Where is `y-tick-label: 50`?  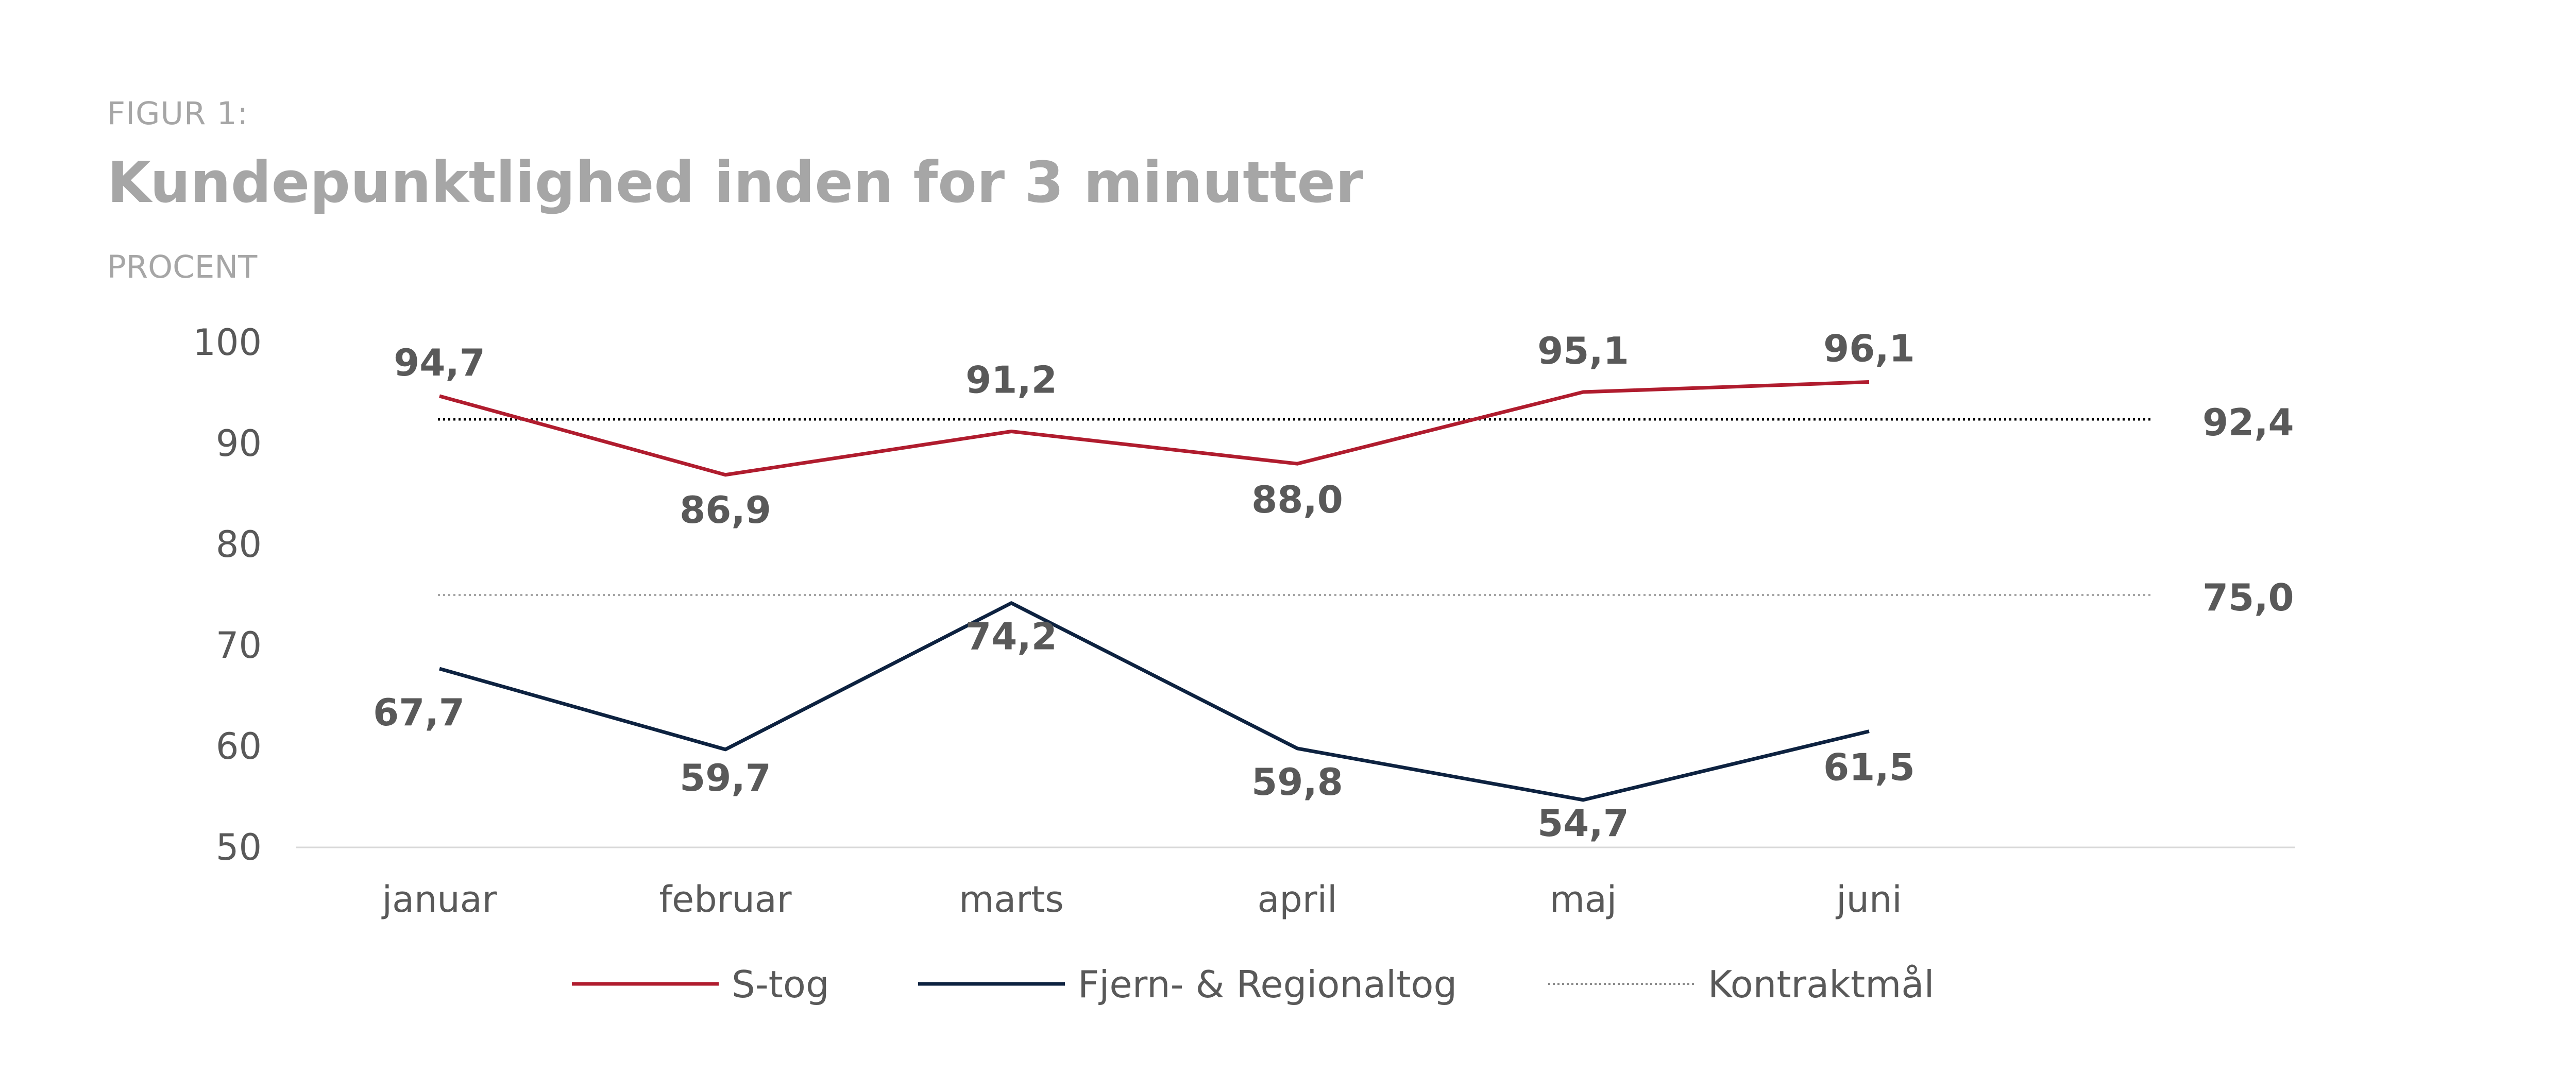 y-tick-label: 50 is located at coordinates (239, 847).